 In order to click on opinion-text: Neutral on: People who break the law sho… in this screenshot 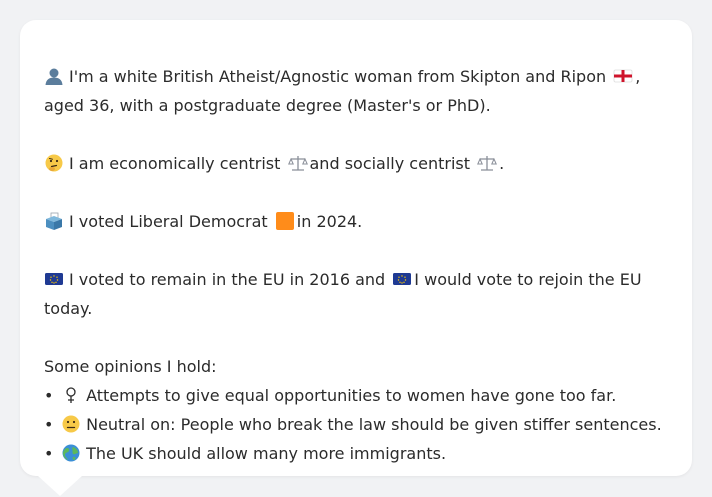, I will do `click(374, 424)`.